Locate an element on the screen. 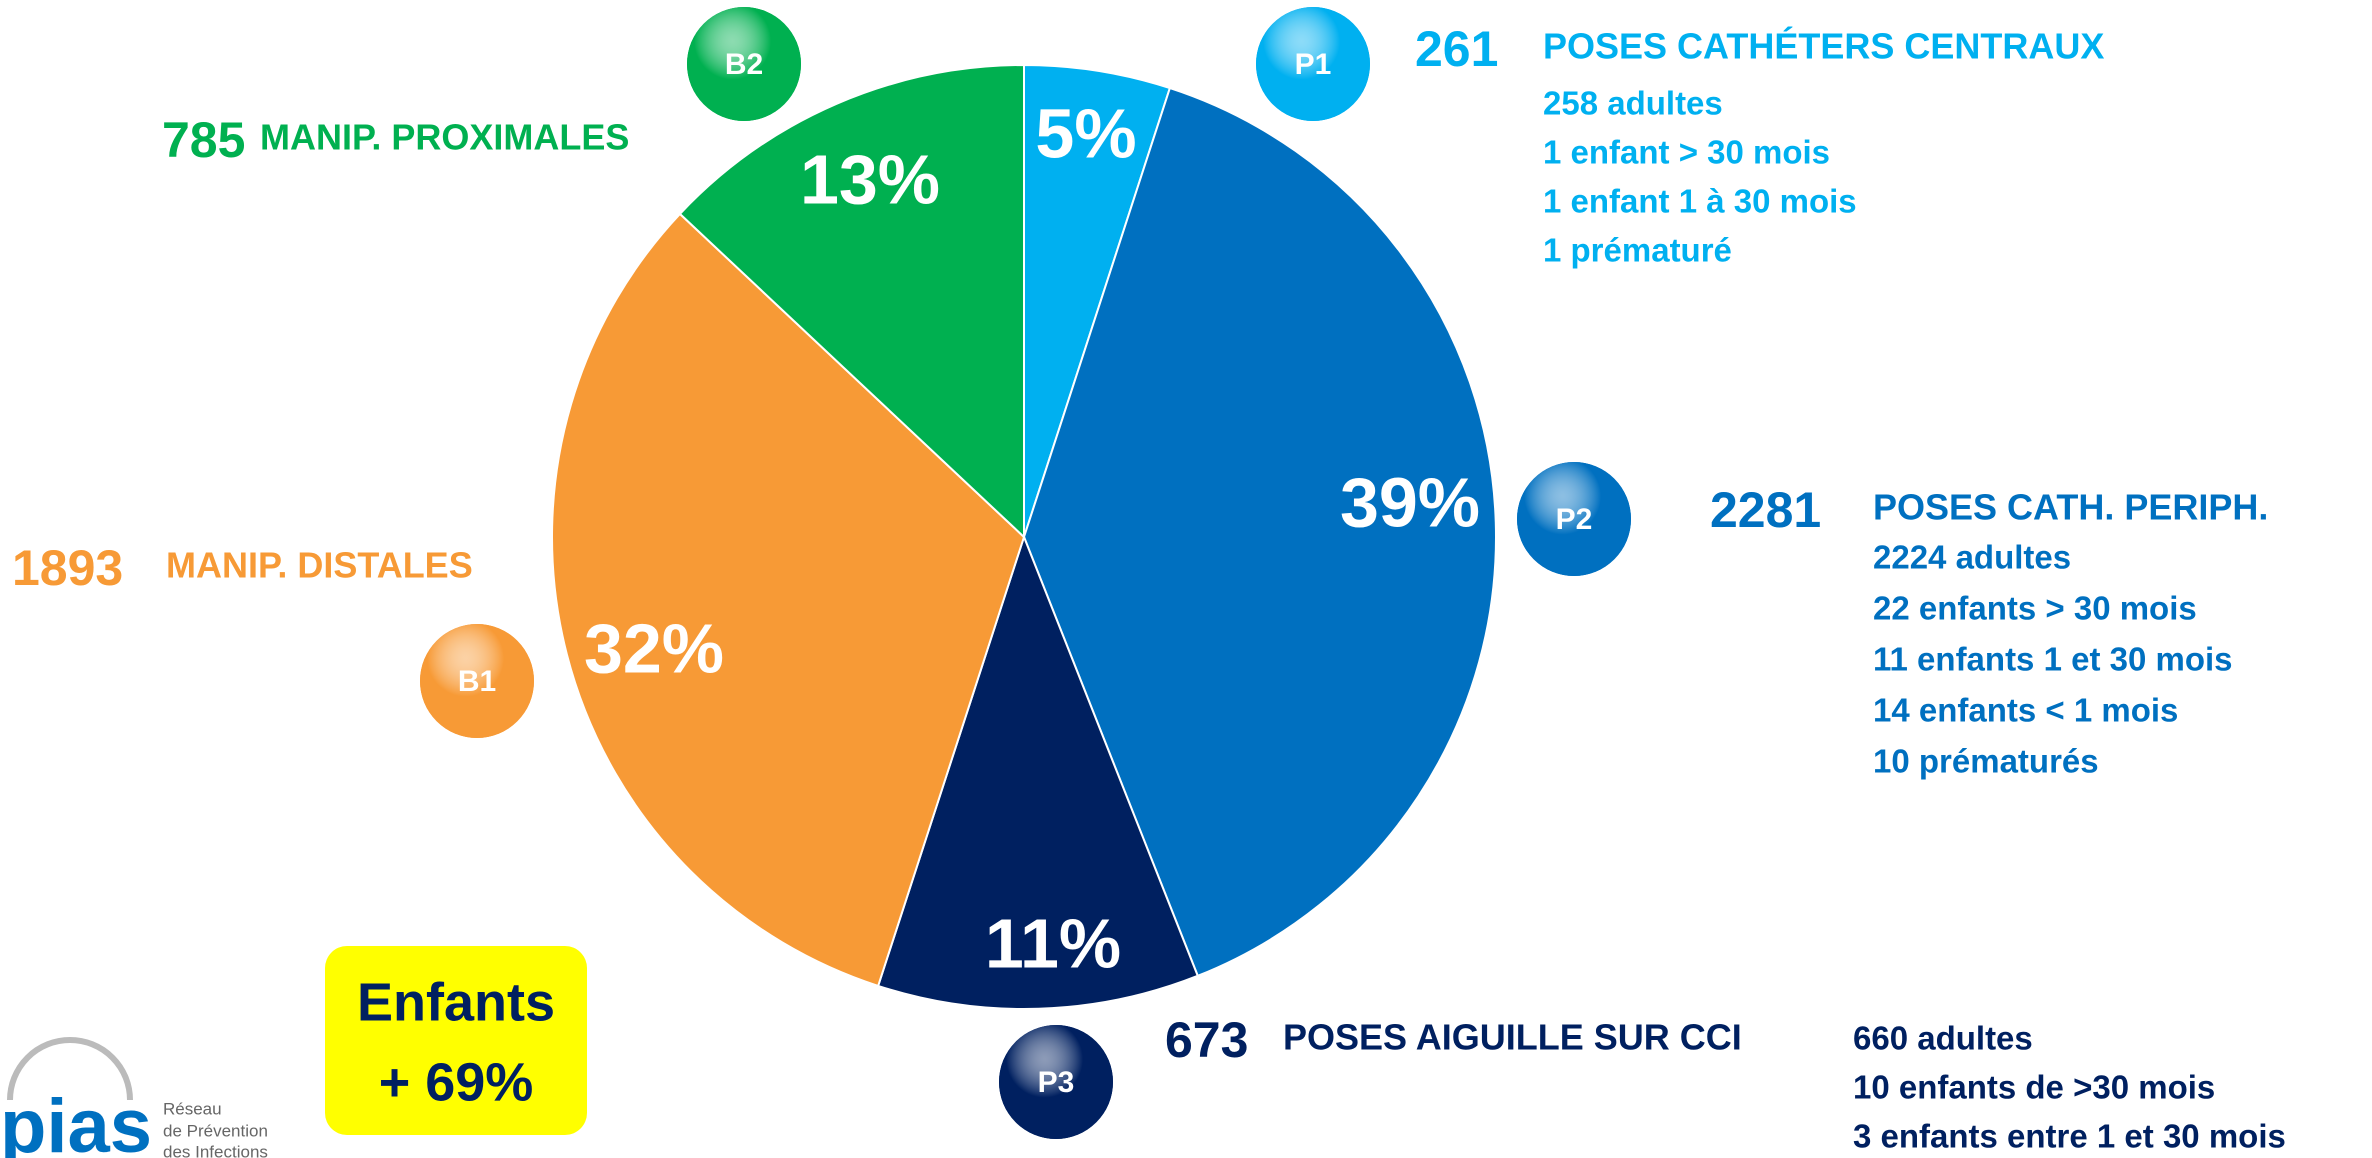 The height and width of the screenshot is (1158, 2372). annotation-count: 1893 is located at coordinates (67, 568).